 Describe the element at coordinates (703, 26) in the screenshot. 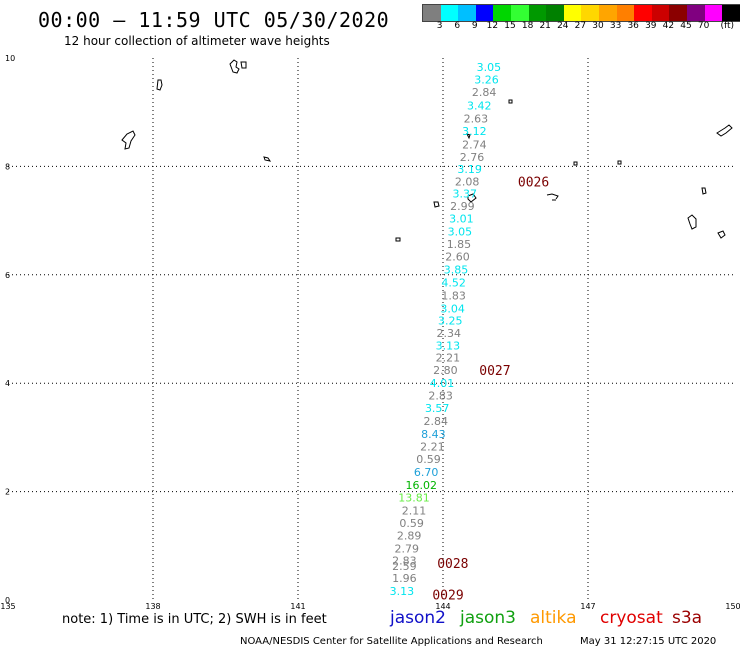

I see `colorbar-label: 70` at that location.